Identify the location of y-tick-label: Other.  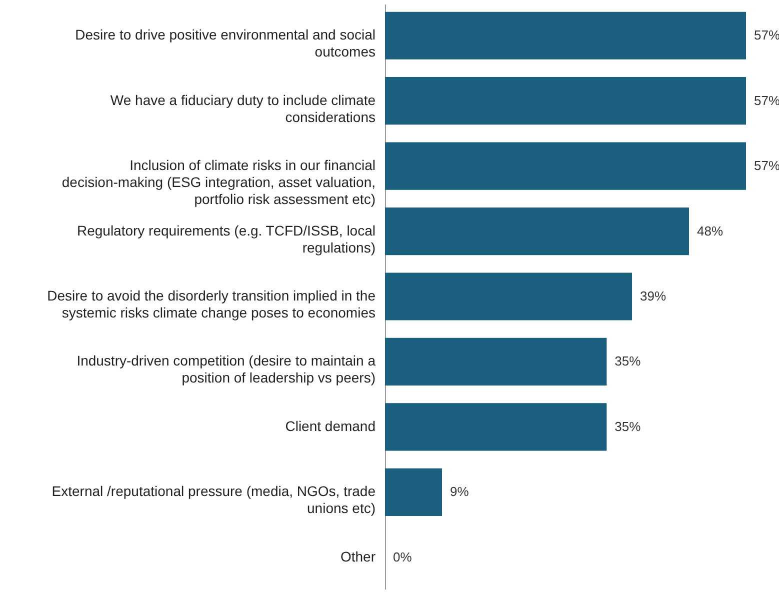
(358, 556).